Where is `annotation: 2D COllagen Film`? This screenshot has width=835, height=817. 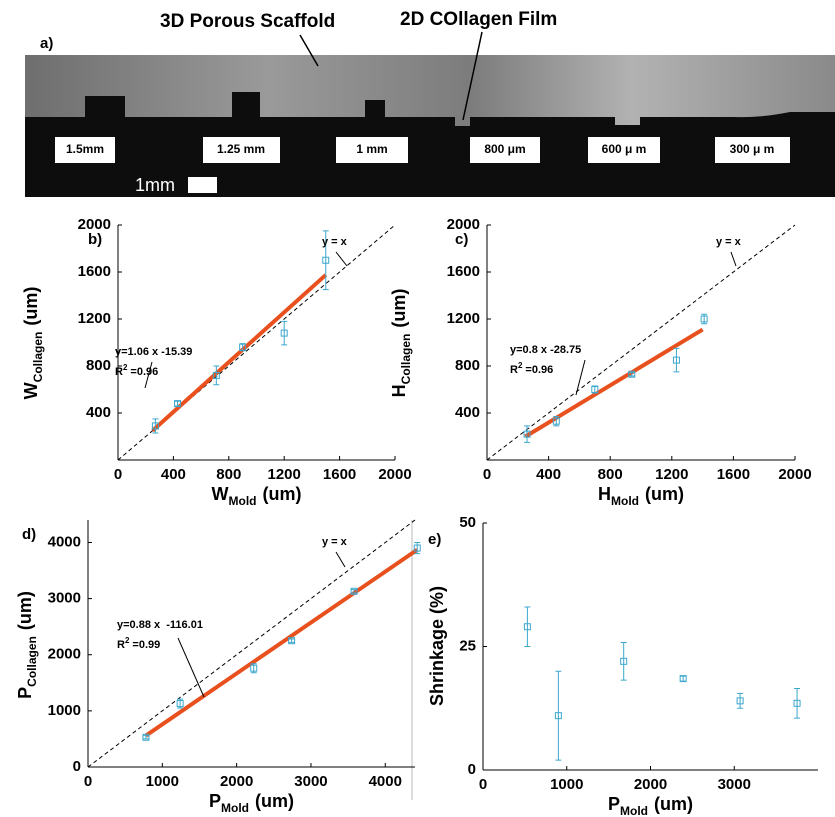 annotation: 2D COllagen Film is located at coordinates (478, 19).